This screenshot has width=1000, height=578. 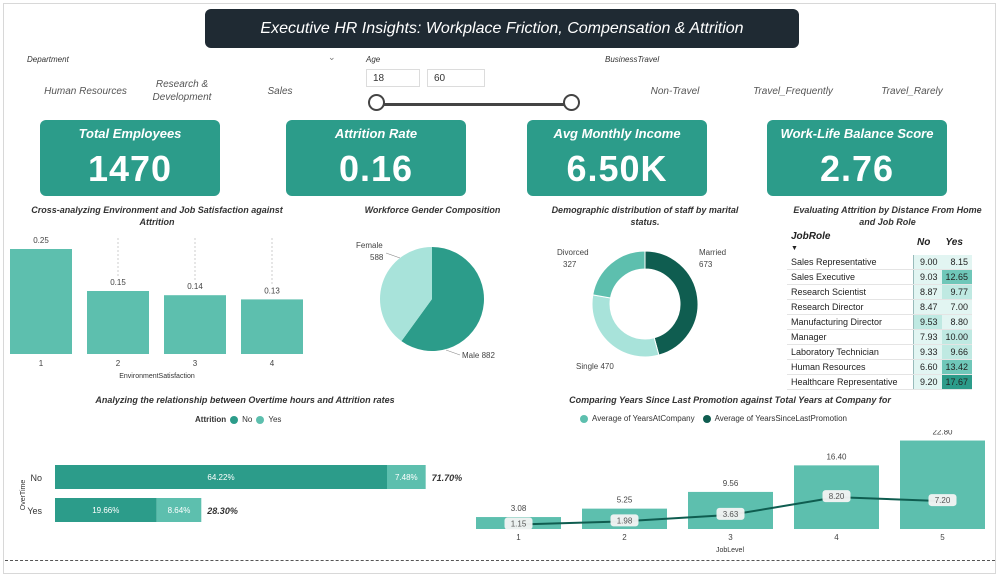 I want to click on promo-line-label: 3.63, so click(x=731, y=514).